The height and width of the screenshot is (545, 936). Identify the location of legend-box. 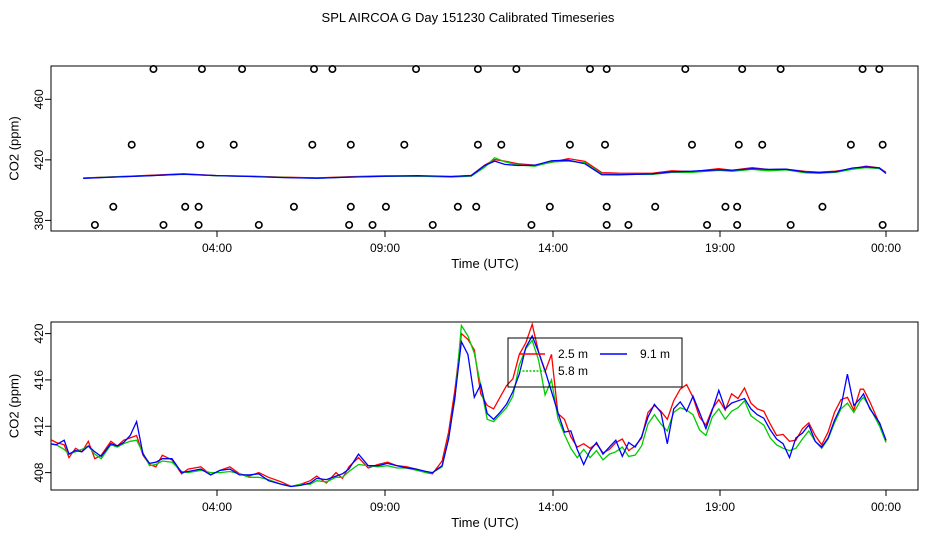
(595, 362).